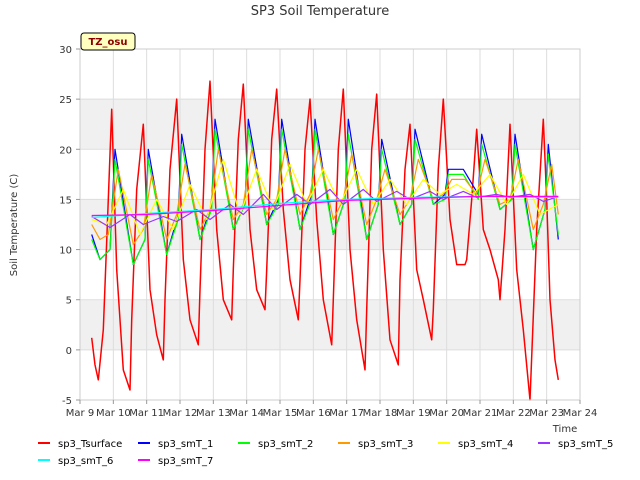 The width and height of the screenshot is (640, 480). What do you see at coordinates (69, 351) in the screenshot?
I see `y-tick-label: 0` at bounding box center [69, 351].